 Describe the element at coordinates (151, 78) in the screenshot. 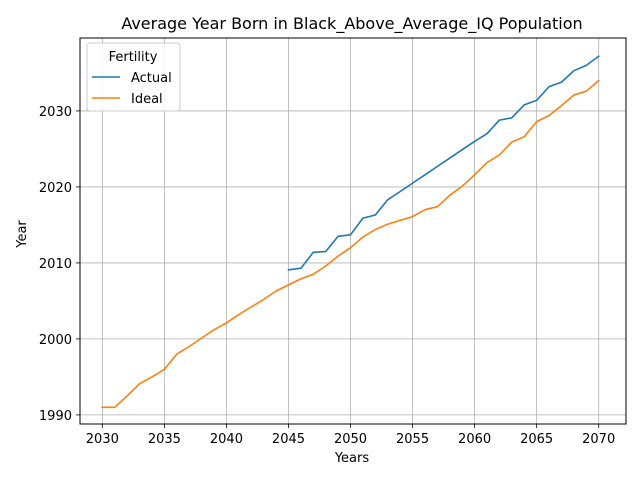

I see `legend-label-actual: Actual` at that location.